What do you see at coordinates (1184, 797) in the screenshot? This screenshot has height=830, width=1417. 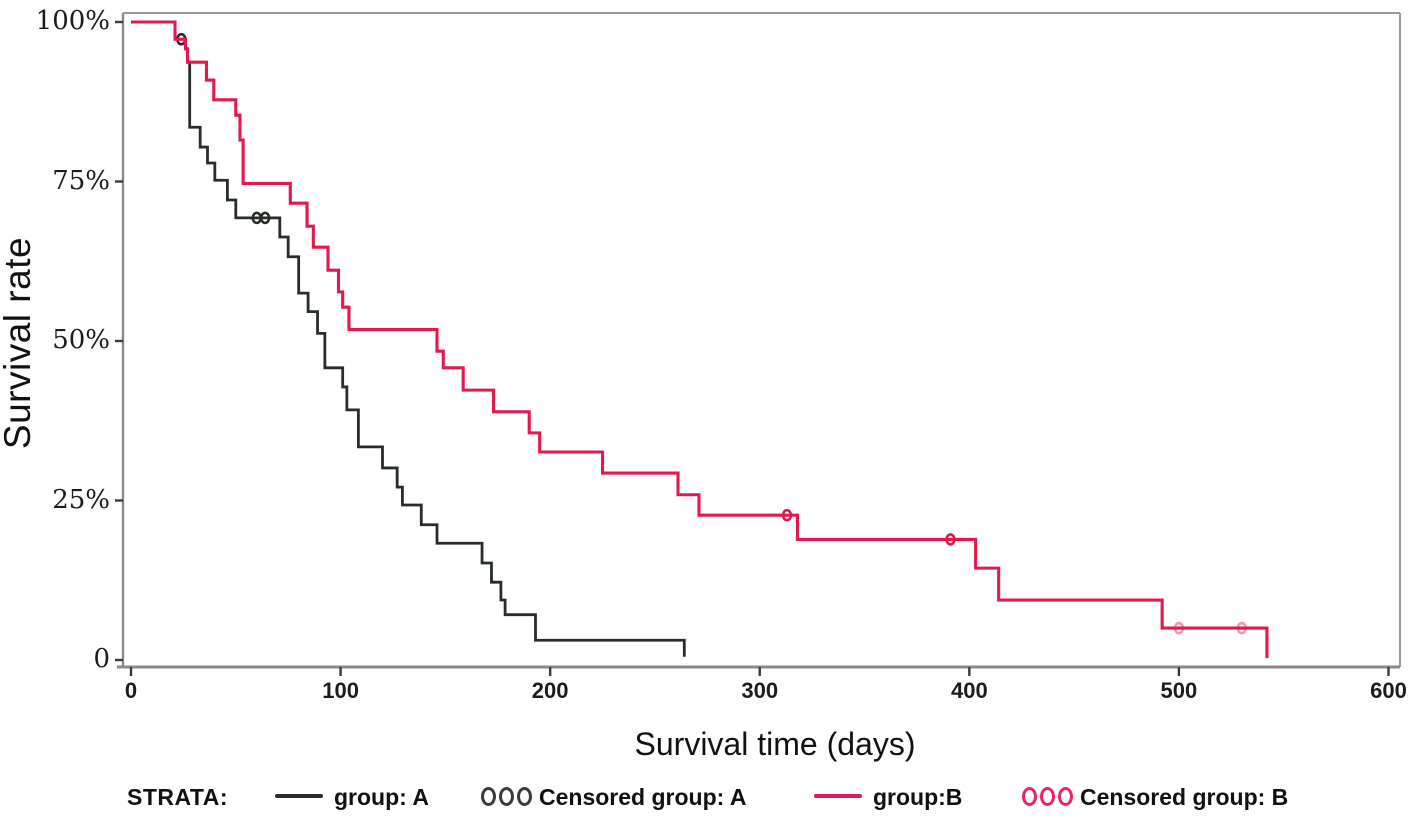 I see `legend-item-label: Censored group: B` at bounding box center [1184, 797].